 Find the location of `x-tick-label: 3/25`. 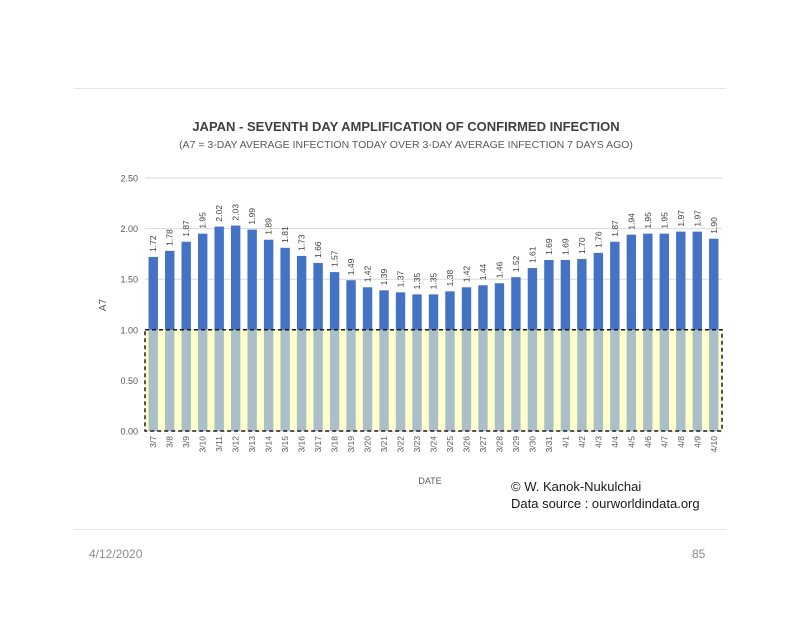

x-tick-label: 3/25 is located at coordinates (450, 444).